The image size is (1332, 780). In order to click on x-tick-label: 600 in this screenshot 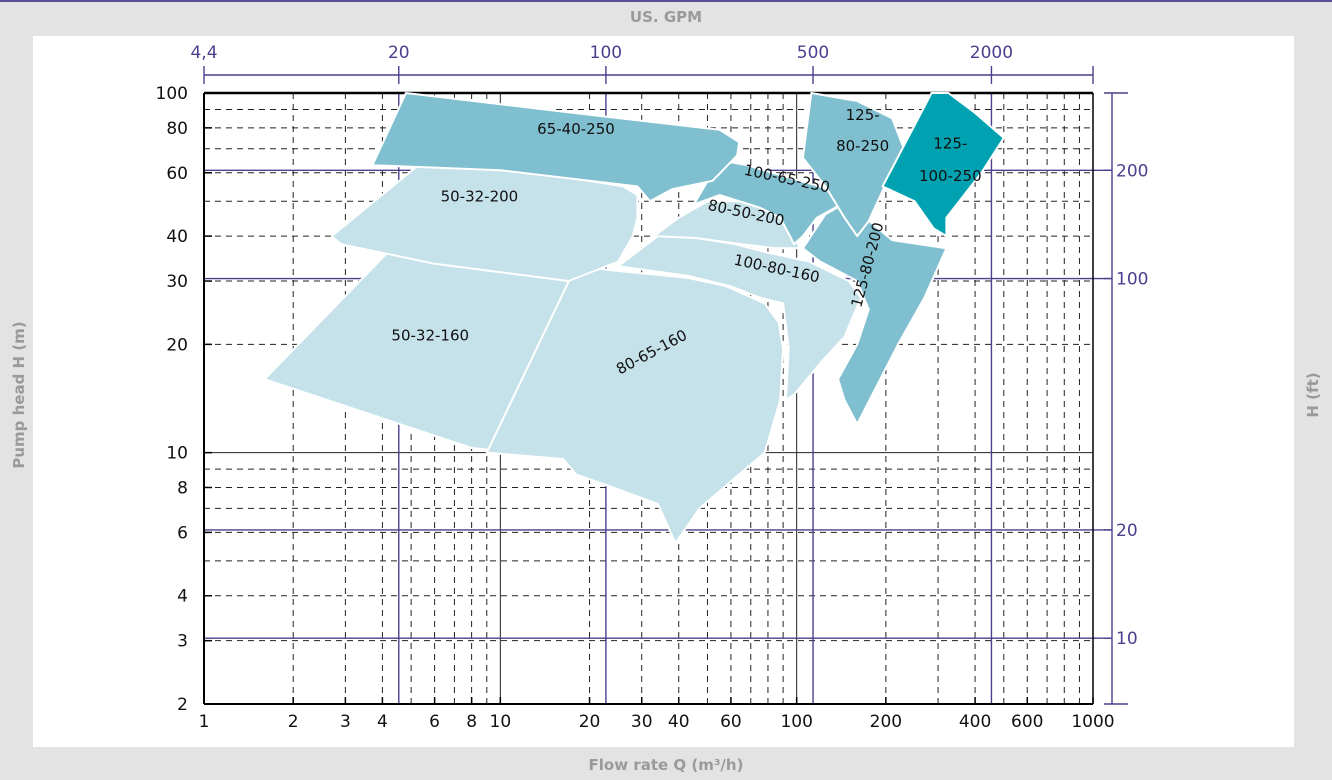, I will do `click(1027, 722)`.